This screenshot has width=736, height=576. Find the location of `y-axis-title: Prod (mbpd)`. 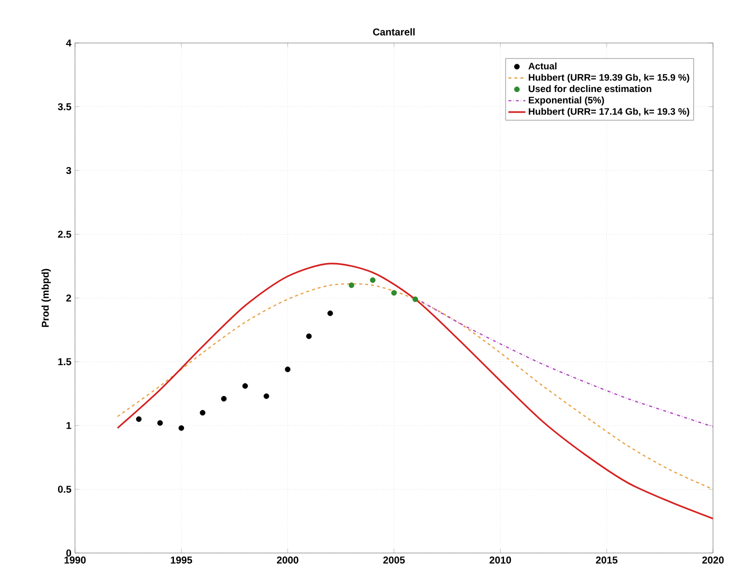

y-axis-title: Prod (mbpd) is located at coordinates (46, 297).